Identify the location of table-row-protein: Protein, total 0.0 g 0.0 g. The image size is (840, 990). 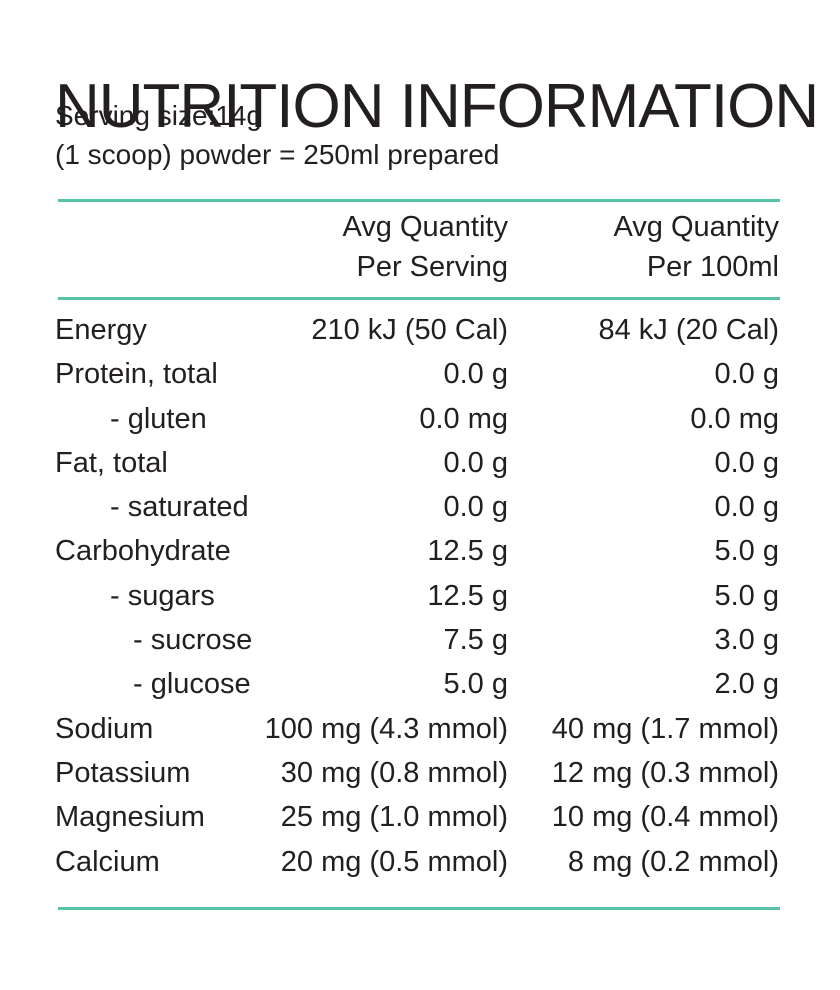
(420, 374).